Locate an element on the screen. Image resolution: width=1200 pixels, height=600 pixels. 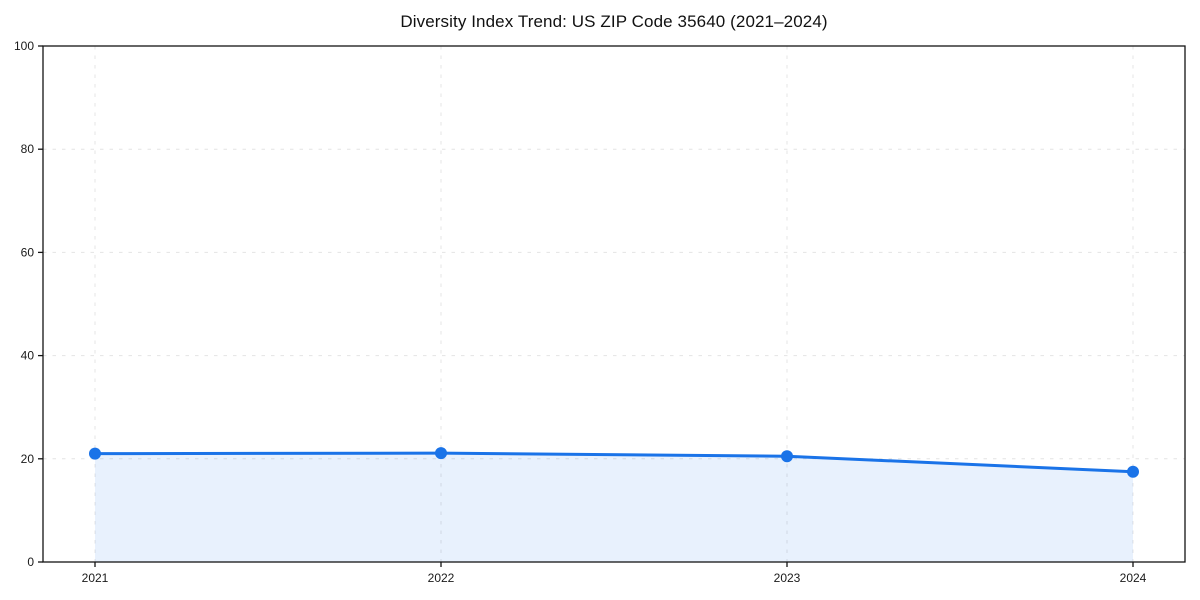
y-tick-label: 80 is located at coordinates (28, 149).